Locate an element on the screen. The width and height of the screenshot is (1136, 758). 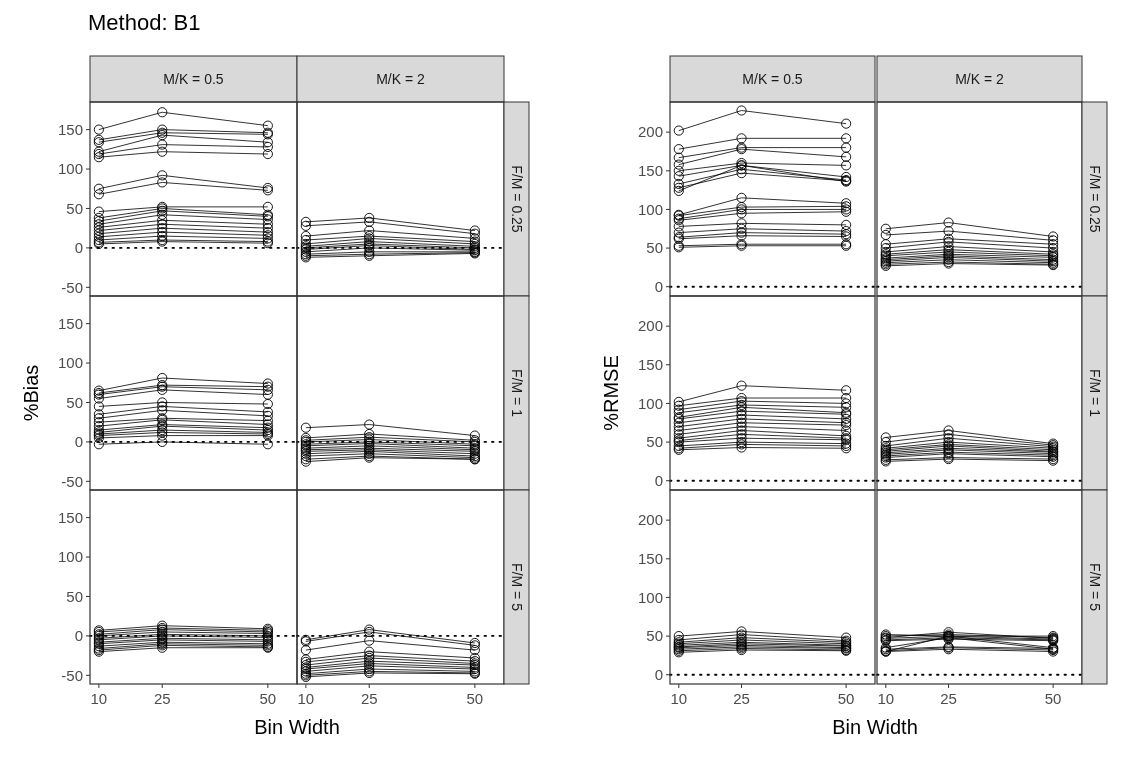
y-axis-title: %RMSE is located at coordinates (611, 393).